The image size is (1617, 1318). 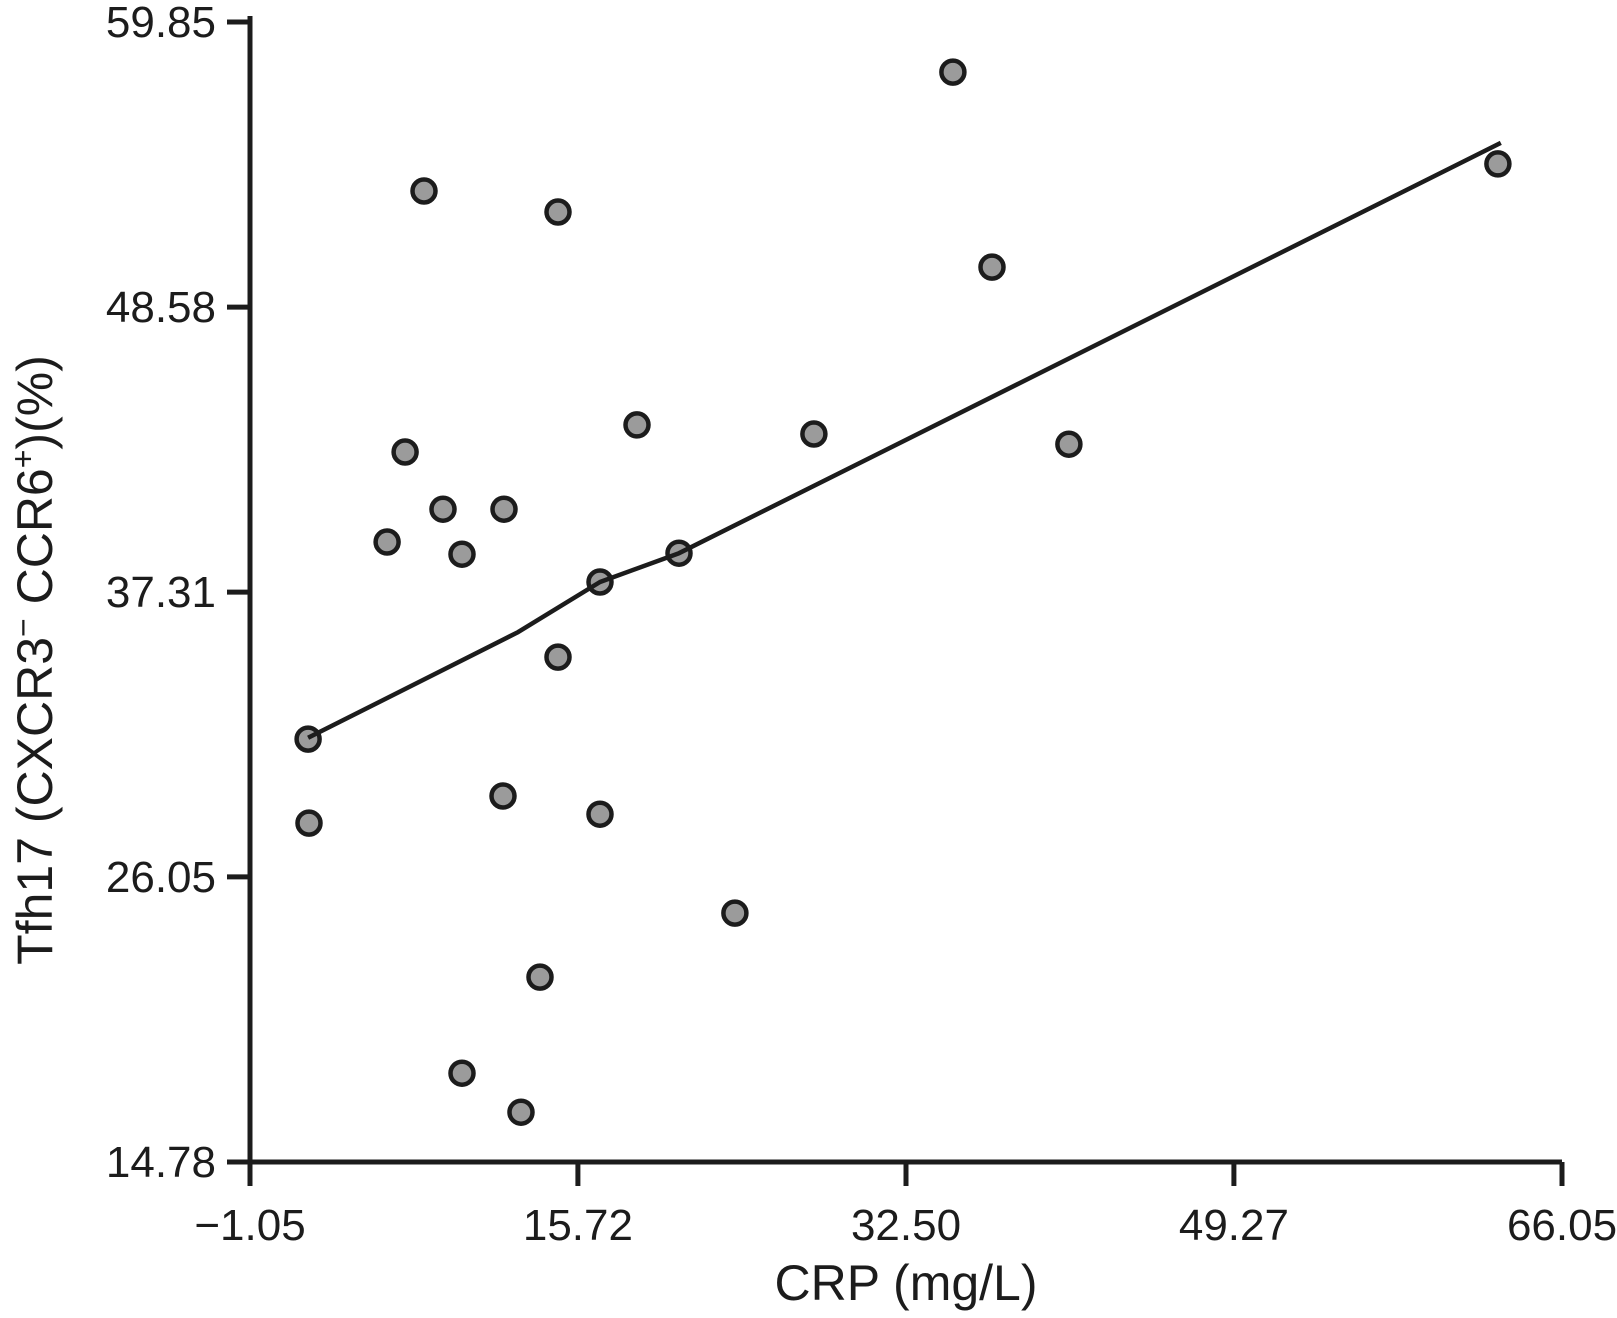 I want to click on y-axis-title-end: )(%), so click(x=35, y=402).